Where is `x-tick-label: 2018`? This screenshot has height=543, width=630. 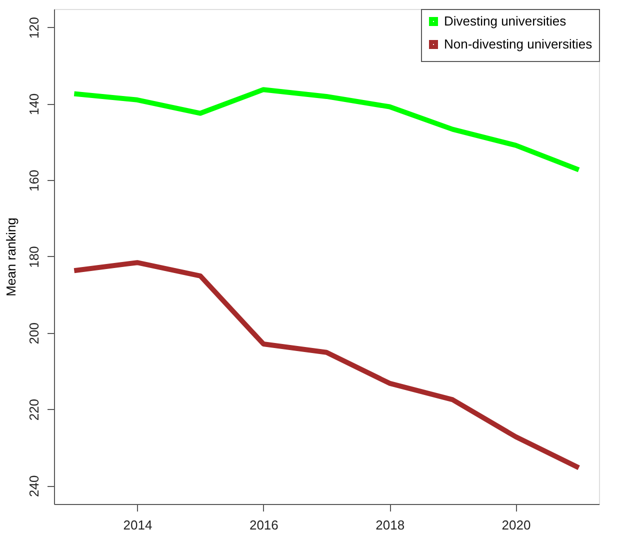 x-tick-label: 2018 is located at coordinates (390, 525).